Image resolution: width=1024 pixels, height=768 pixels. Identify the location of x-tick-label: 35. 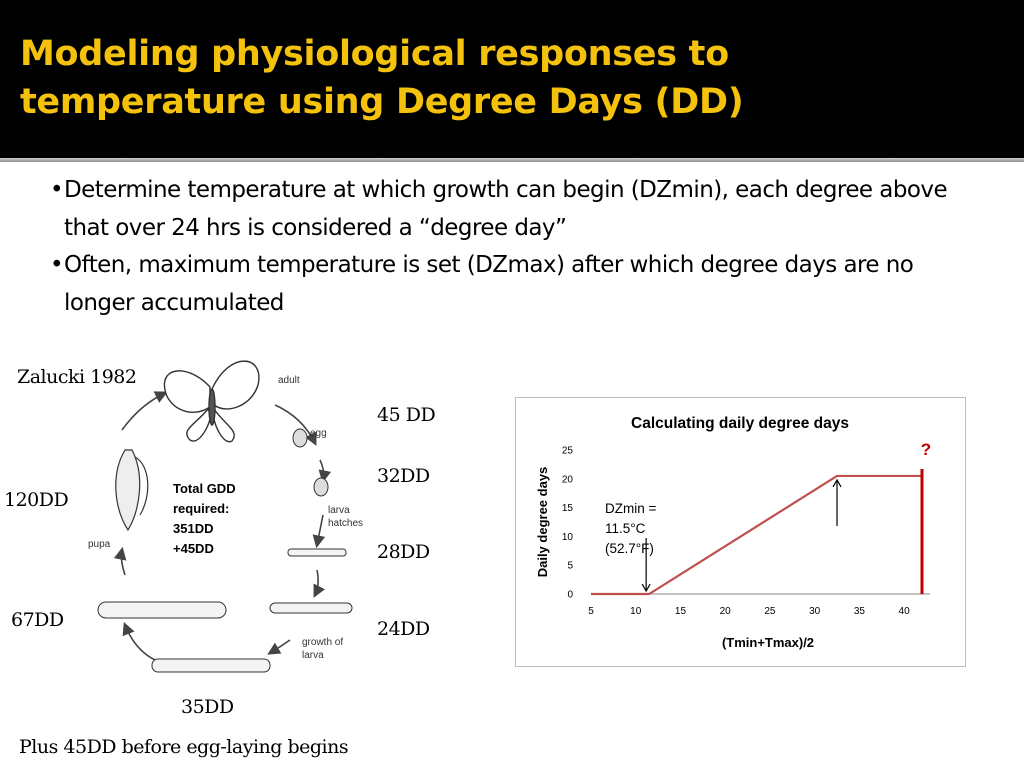
(860, 611).